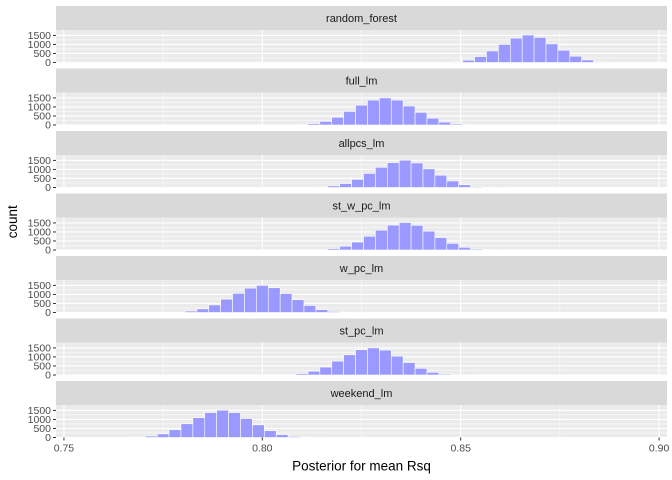 This screenshot has height=480, width=672. Describe the element at coordinates (659, 449) in the screenshot. I see `x-tick-label: 0.90` at that location.